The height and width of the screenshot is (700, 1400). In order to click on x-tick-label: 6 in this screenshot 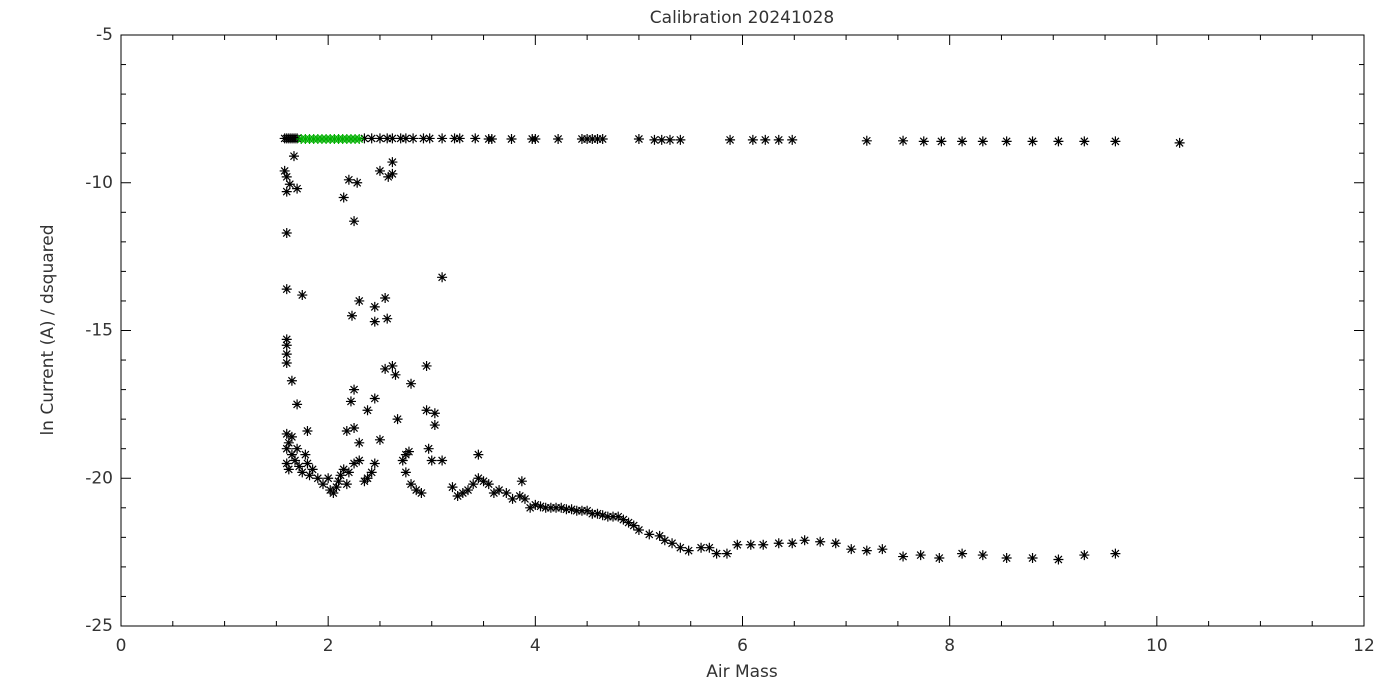, I will do `click(742, 646)`.